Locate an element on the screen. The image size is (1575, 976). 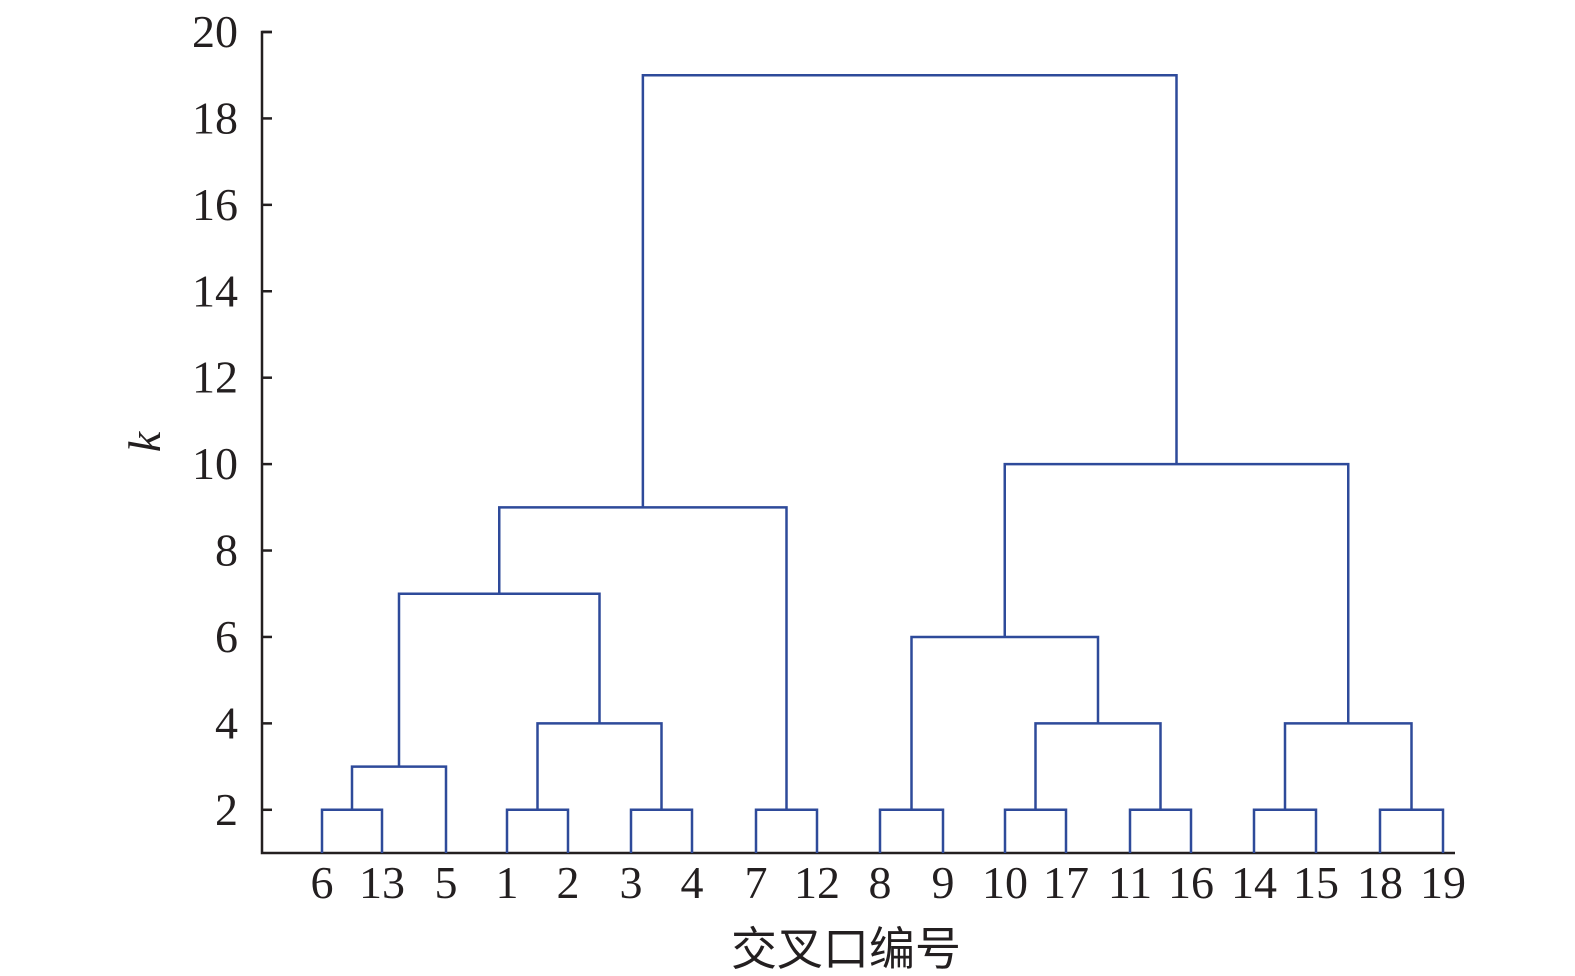
y-axis-label: k is located at coordinates (144, 441).